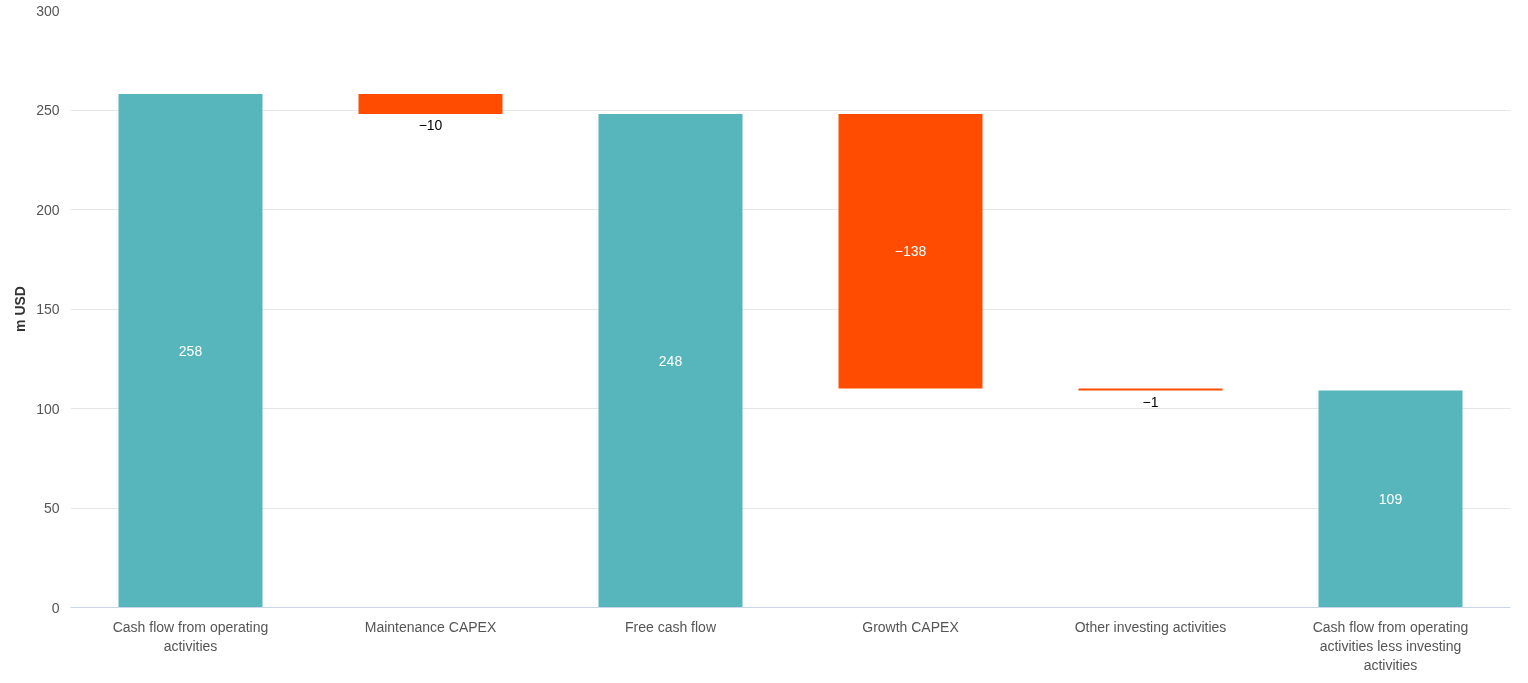 The image size is (1528, 683). Describe the element at coordinates (20, 309) in the screenshot. I see `y-axis-title: m USD` at that location.